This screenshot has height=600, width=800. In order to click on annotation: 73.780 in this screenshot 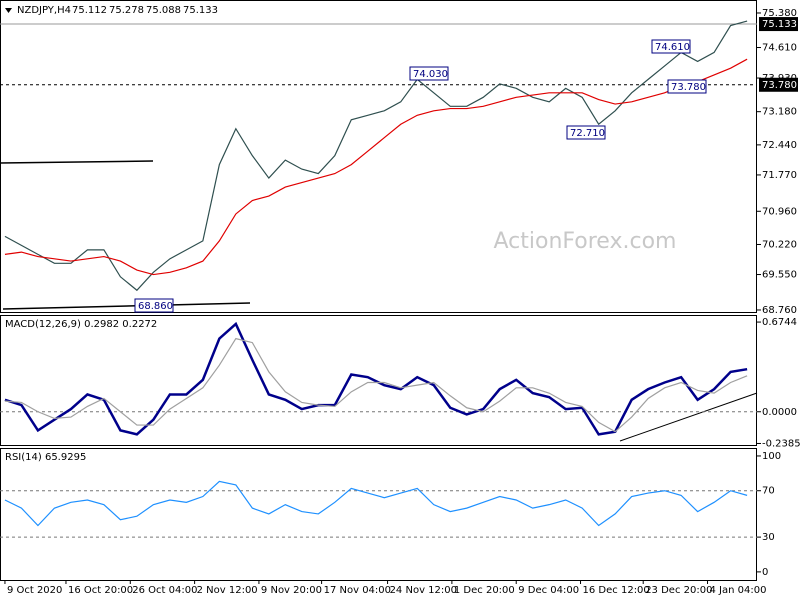, I will do `click(688, 87)`.